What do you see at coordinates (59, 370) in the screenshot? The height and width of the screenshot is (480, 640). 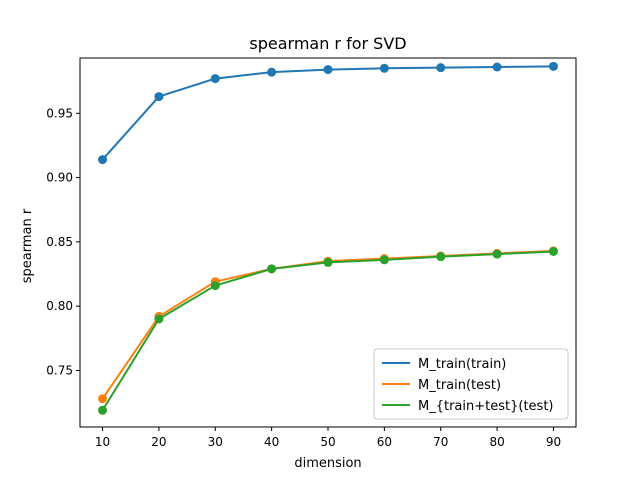 I see `y-tick-label: 0.75` at bounding box center [59, 370].